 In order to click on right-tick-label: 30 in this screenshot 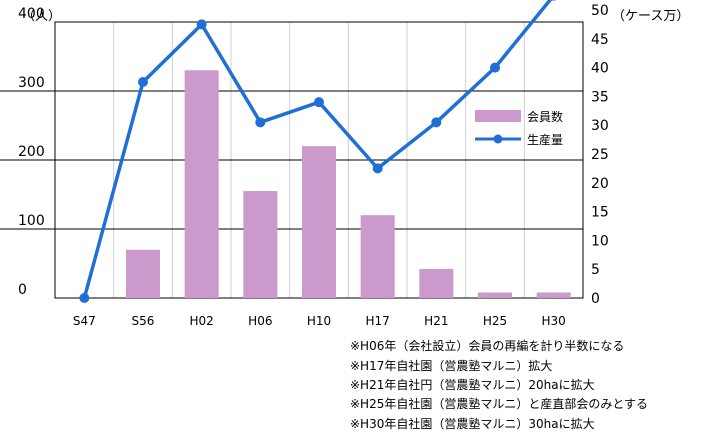, I will do `click(600, 126)`.